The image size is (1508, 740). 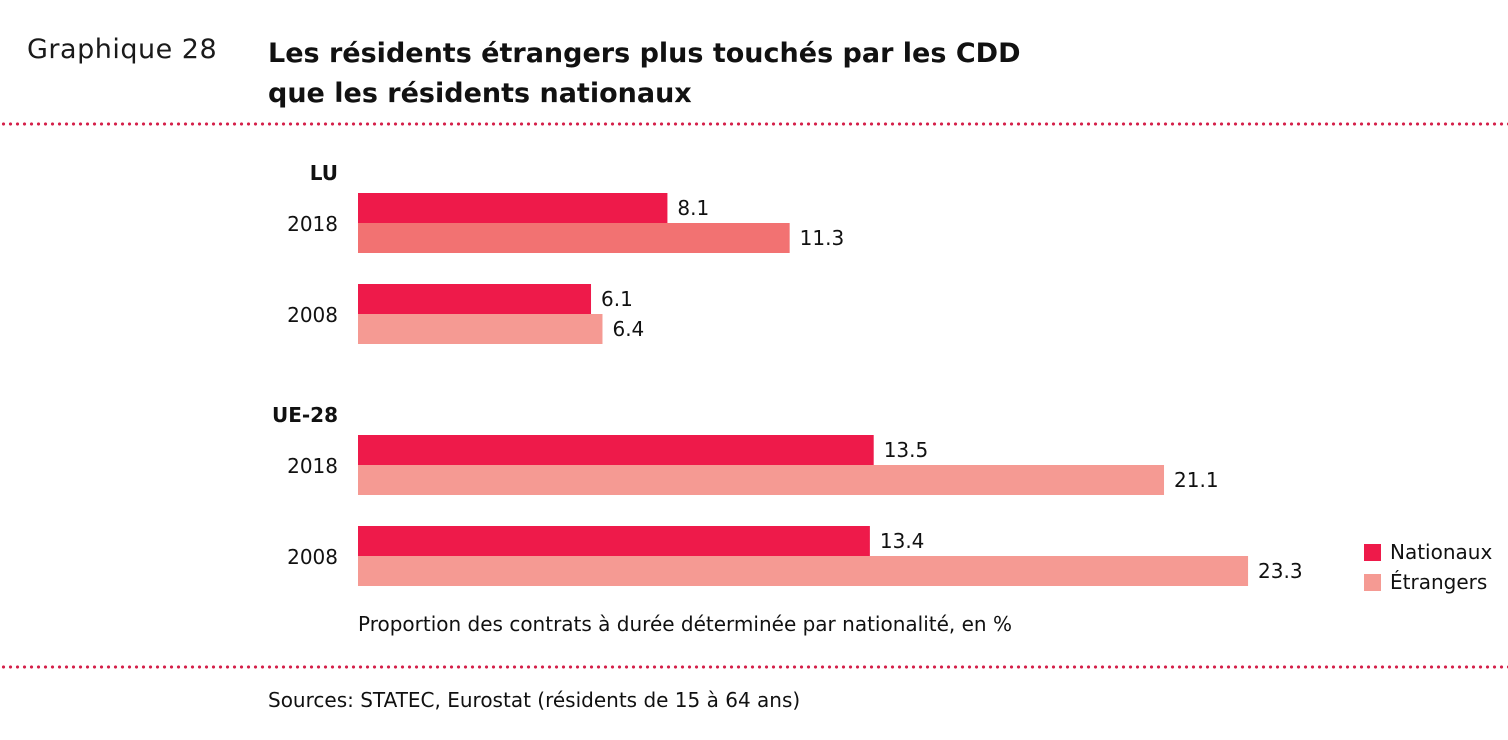 I want to click on top-dotted-divider, so click(x=754, y=124).